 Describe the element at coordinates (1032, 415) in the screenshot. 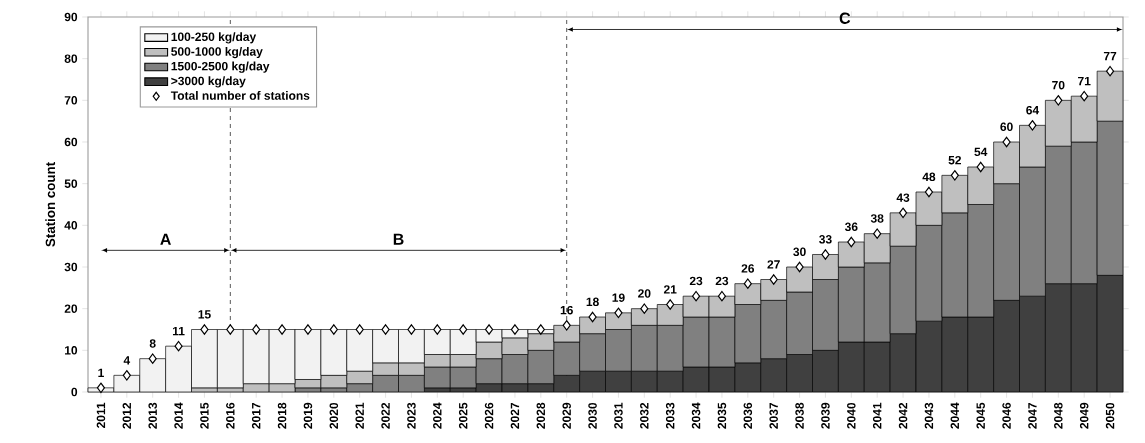

I see `x-tick-label: 2047` at that location.